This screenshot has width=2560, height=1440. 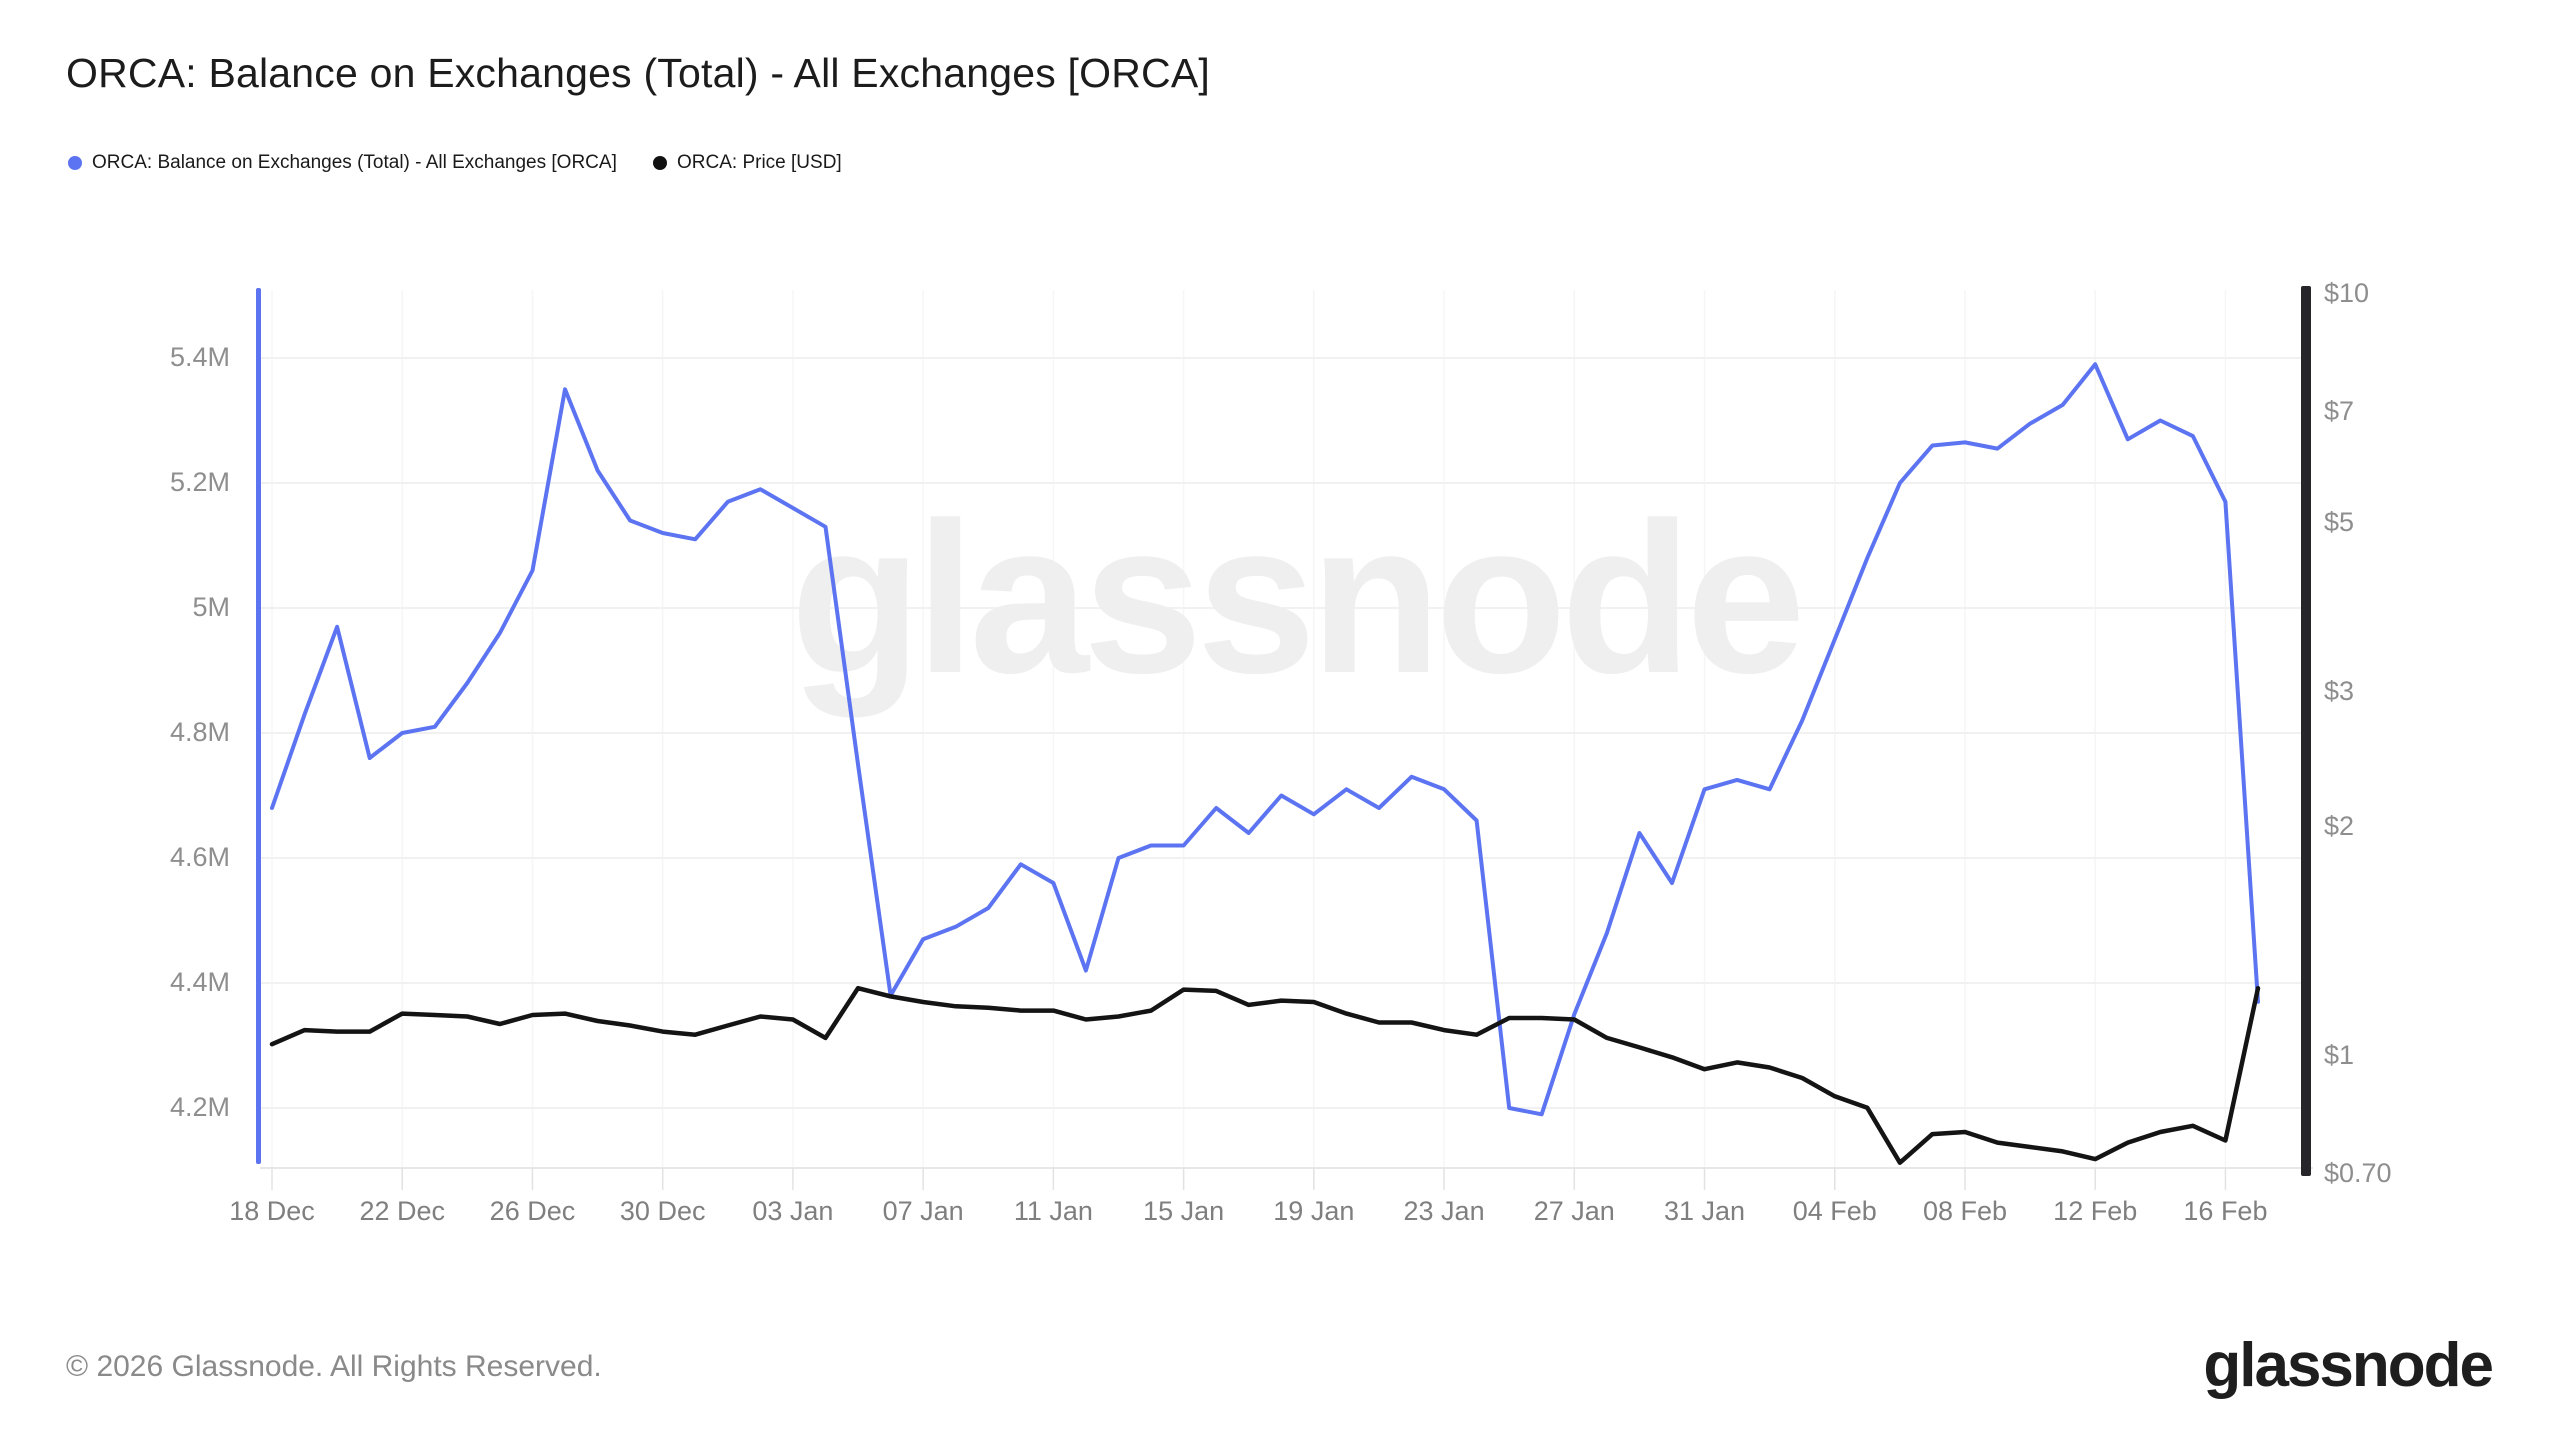 I want to click on y-axis-label-left: 5M, so click(x=211, y=607).